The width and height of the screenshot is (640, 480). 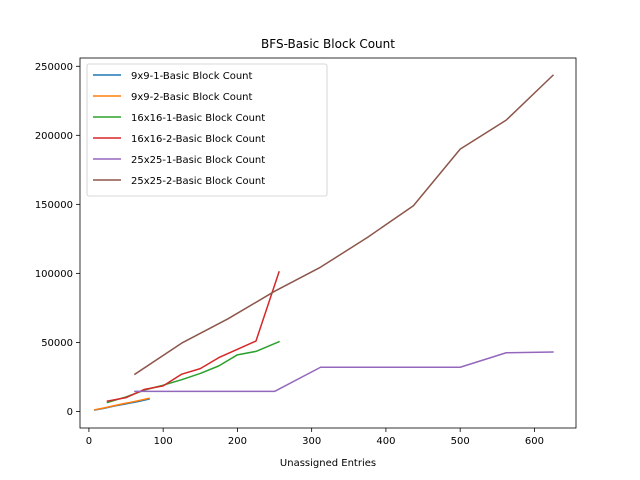 I want to click on y-tick-label: 200000, so click(x=54, y=136).